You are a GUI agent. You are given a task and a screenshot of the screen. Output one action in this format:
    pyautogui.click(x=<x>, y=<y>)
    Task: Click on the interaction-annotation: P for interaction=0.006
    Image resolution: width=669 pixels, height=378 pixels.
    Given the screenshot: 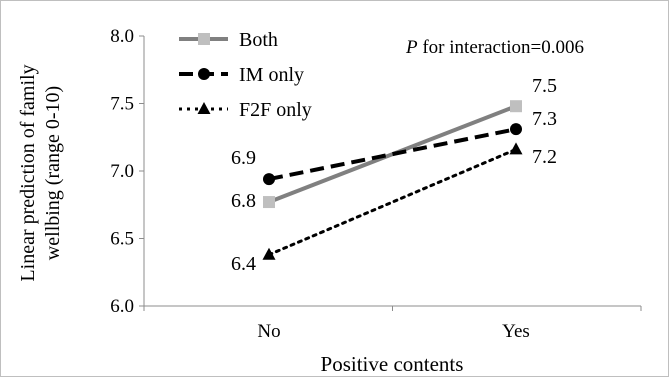 What is the action you would take?
    pyautogui.click(x=494, y=47)
    